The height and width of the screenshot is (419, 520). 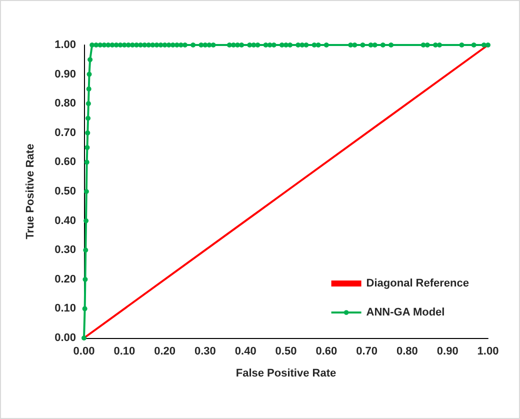 I want to click on y-axis-title: True Positive Rate, so click(x=30, y=192).